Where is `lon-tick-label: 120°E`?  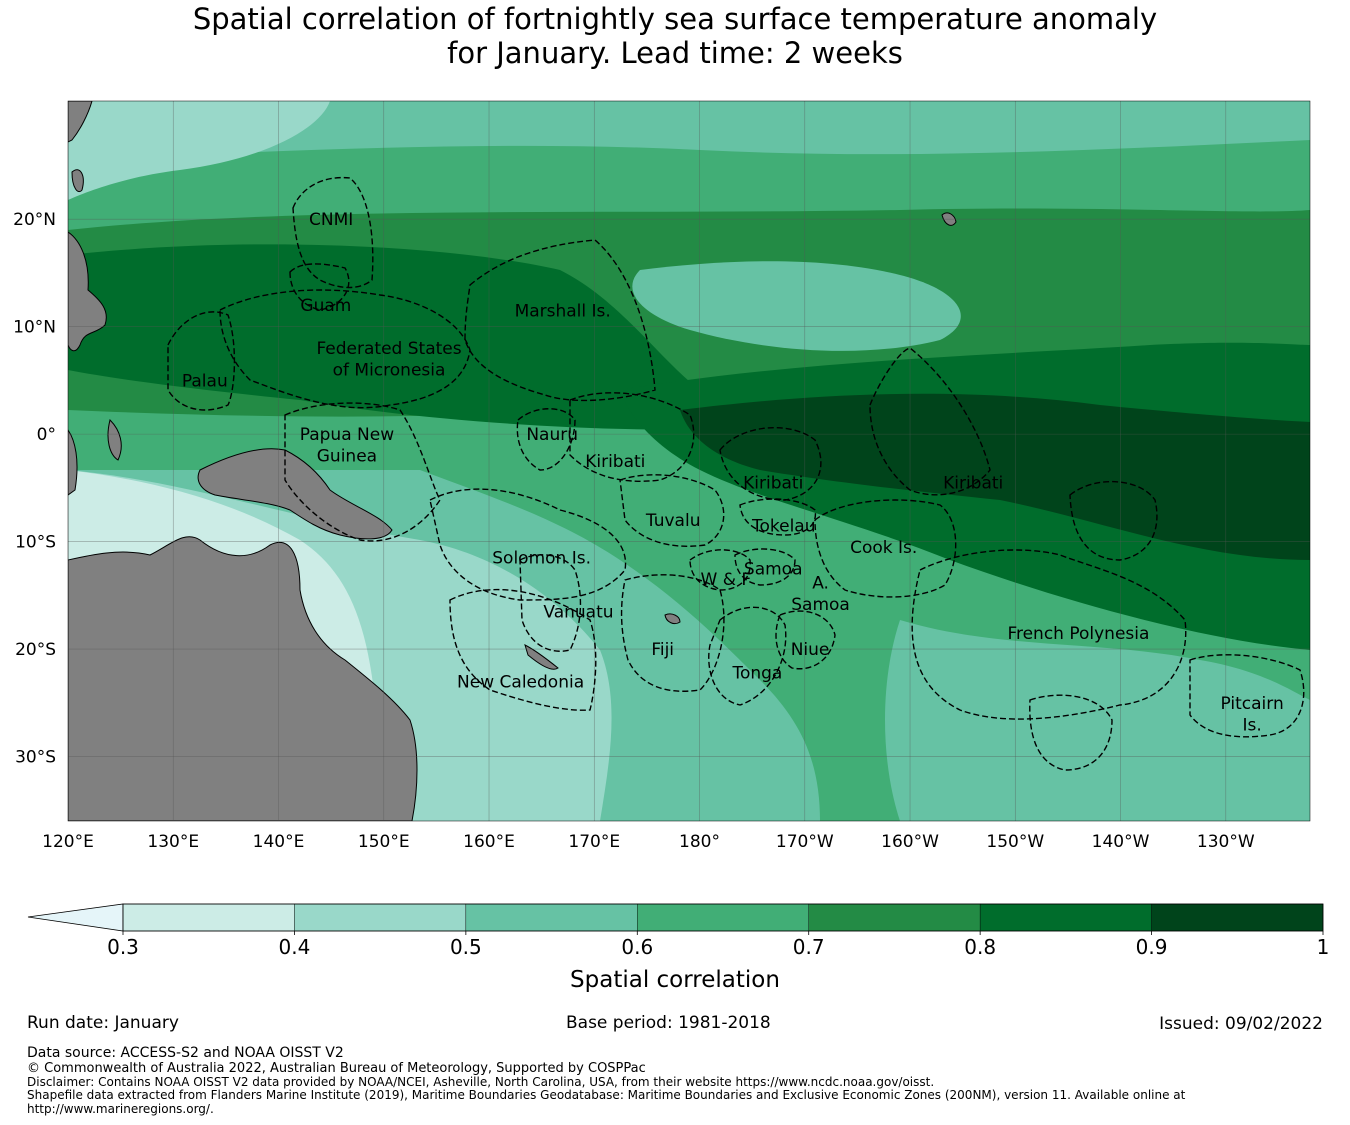
lon-tick-label: 120°E is located at coordinates (68, 842).